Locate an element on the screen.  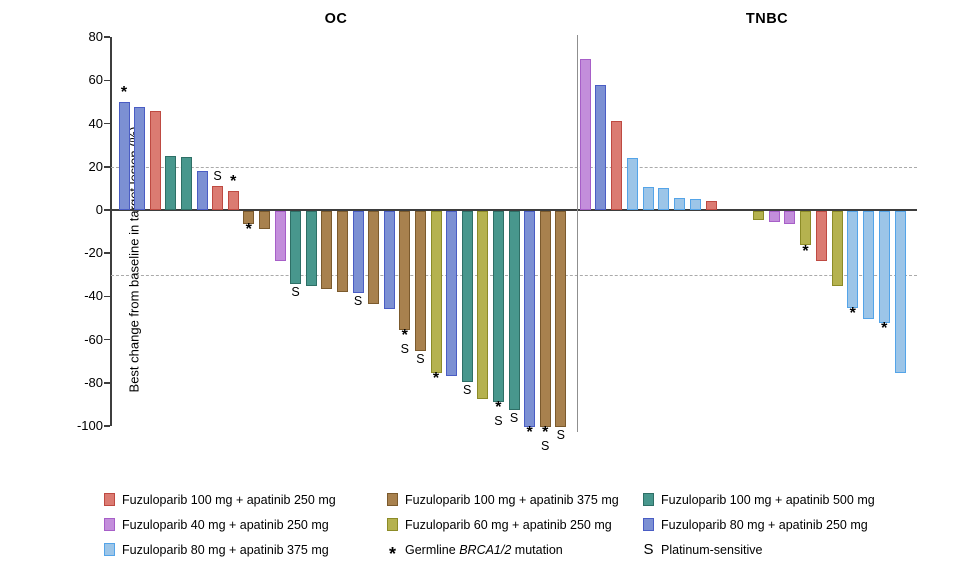
y-tick-label: -60 is located at coordinates (93, 339).